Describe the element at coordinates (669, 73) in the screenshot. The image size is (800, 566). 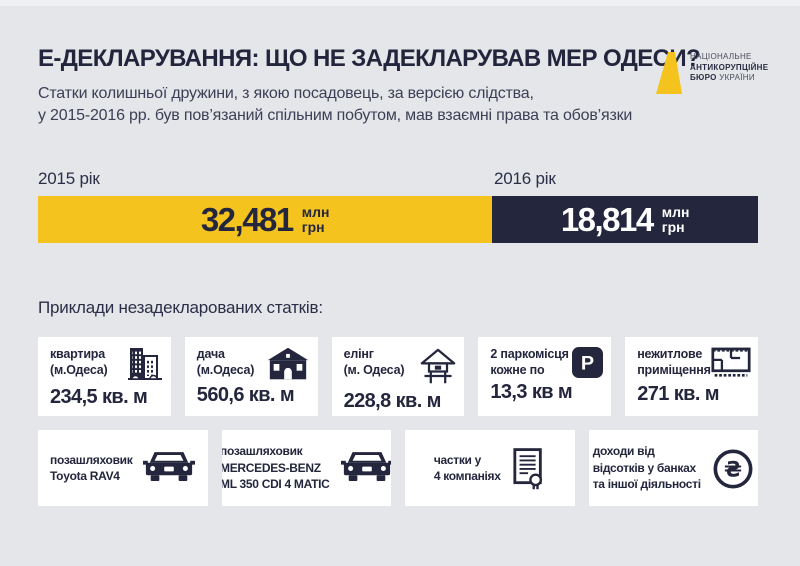
I see `nabu-logo-icon` at that location.